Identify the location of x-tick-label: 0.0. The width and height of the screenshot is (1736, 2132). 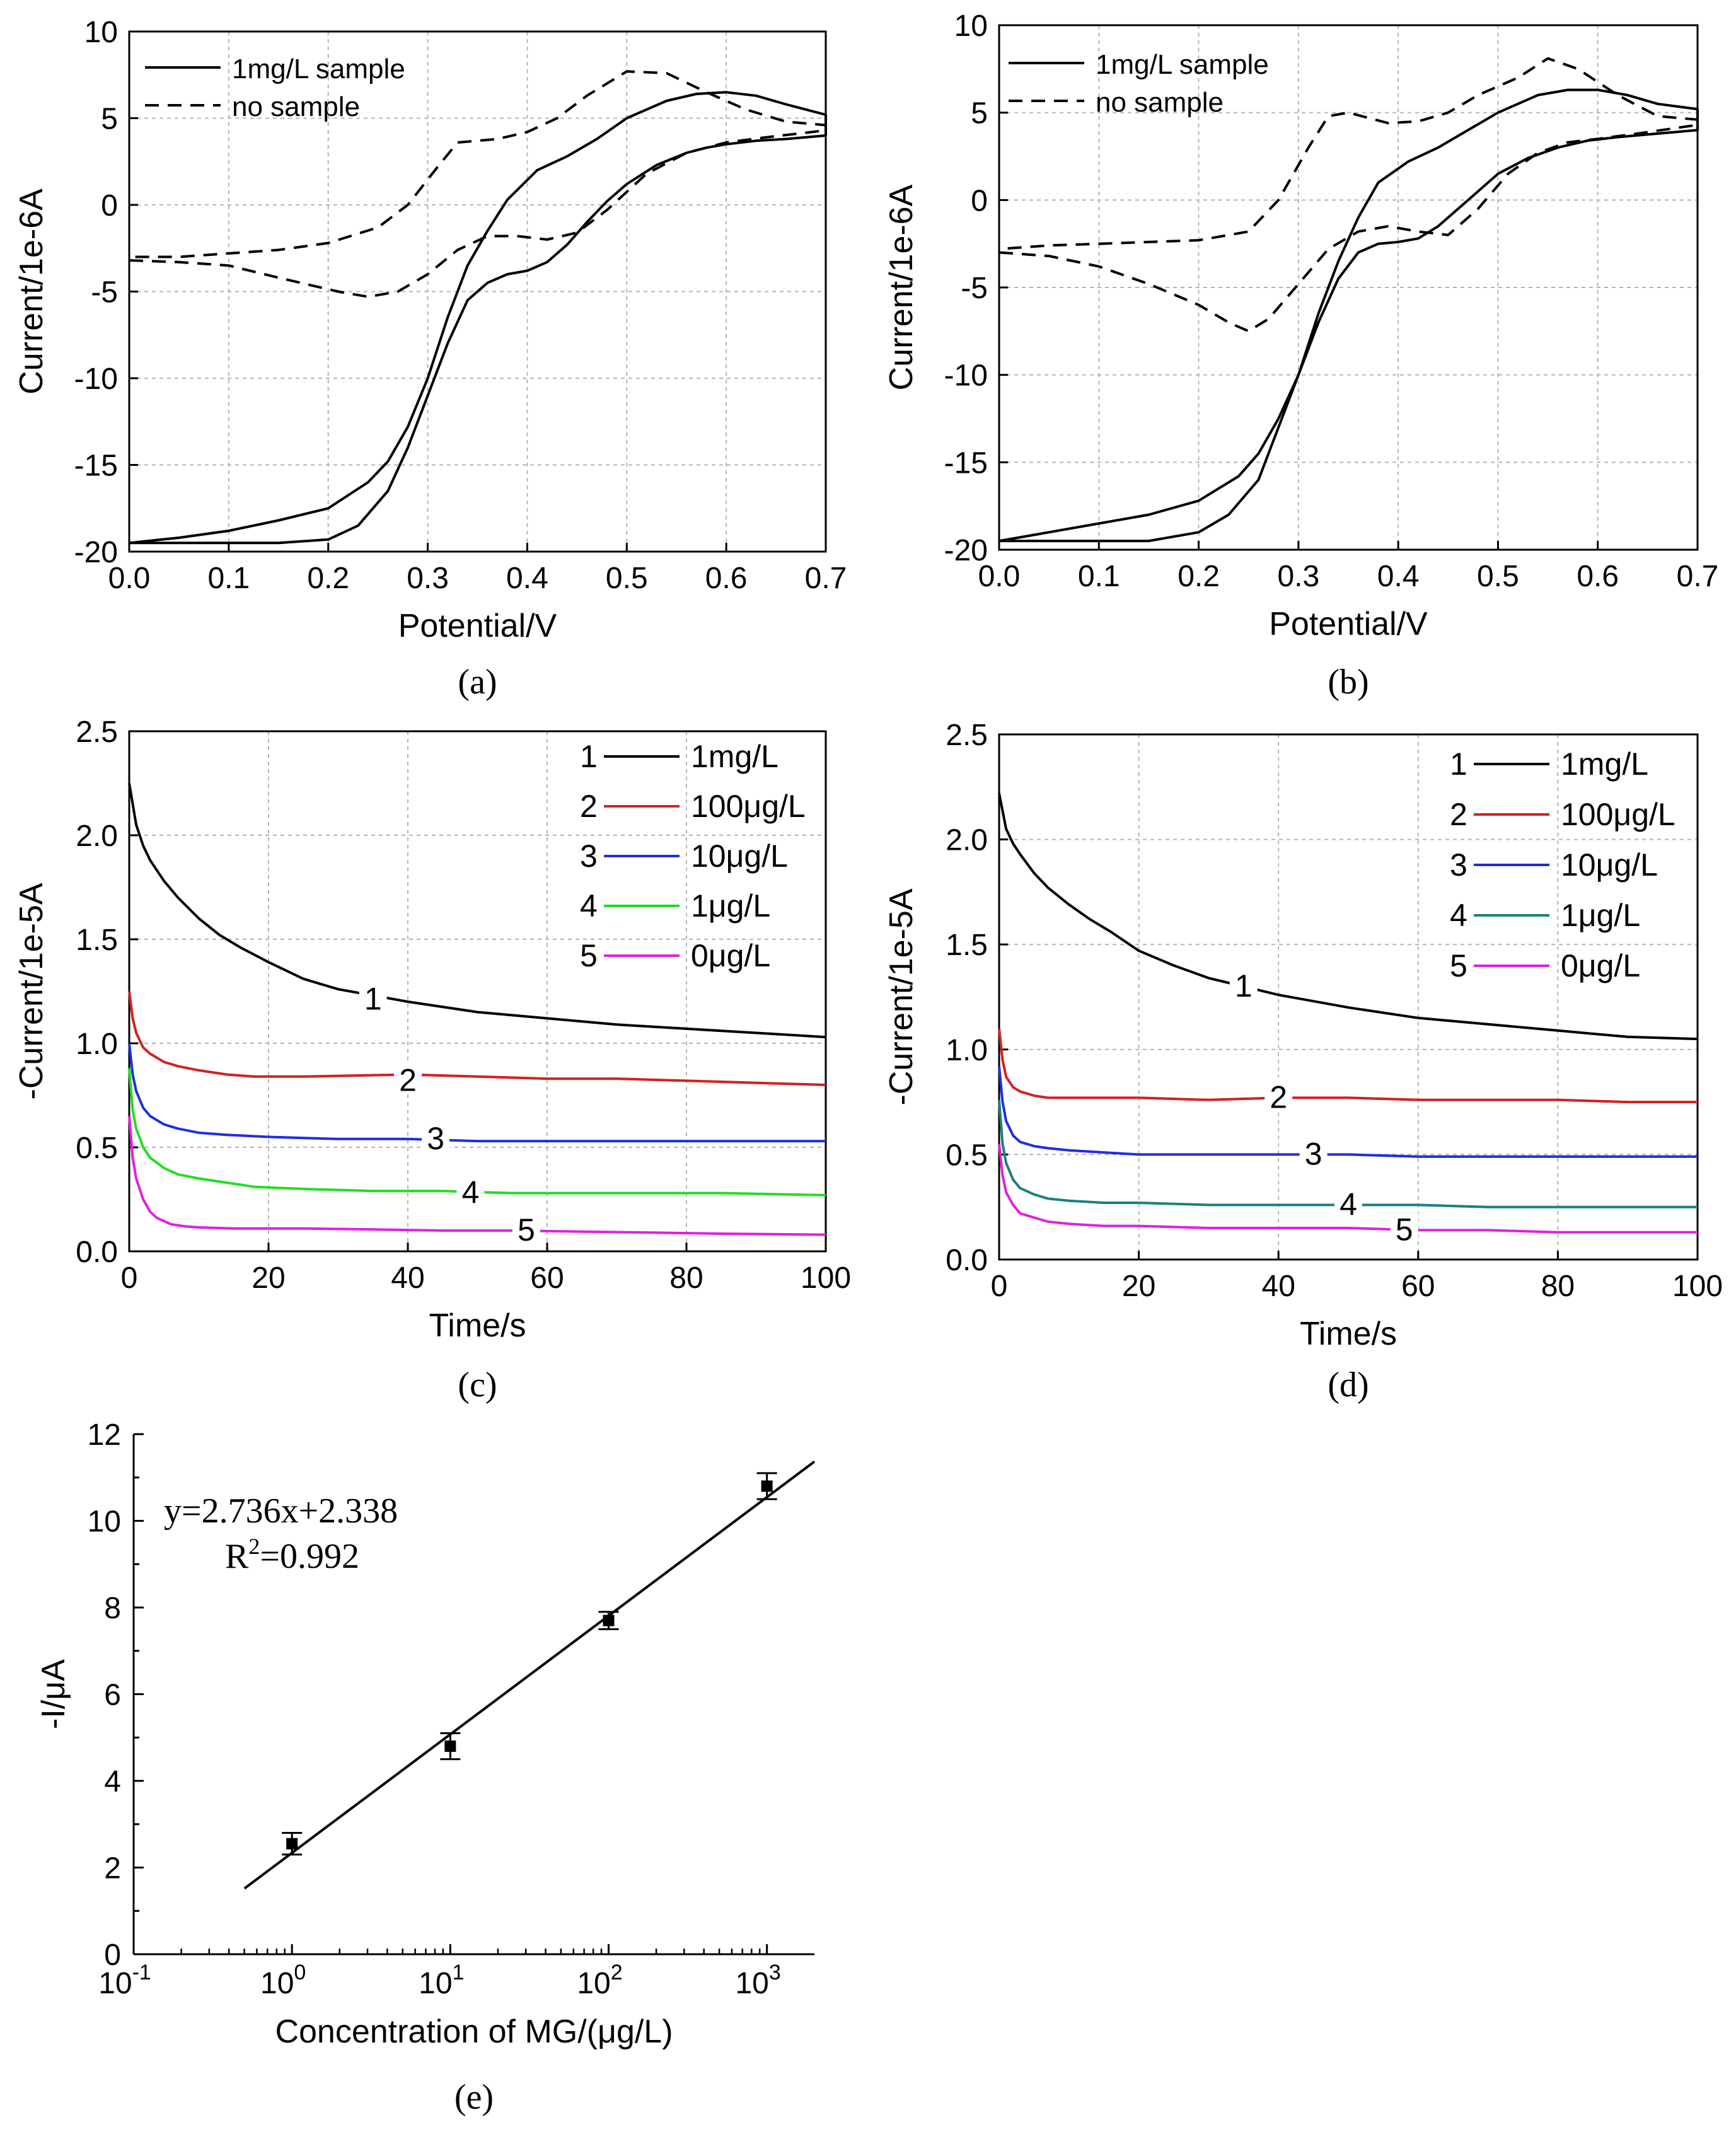
(999, 576).